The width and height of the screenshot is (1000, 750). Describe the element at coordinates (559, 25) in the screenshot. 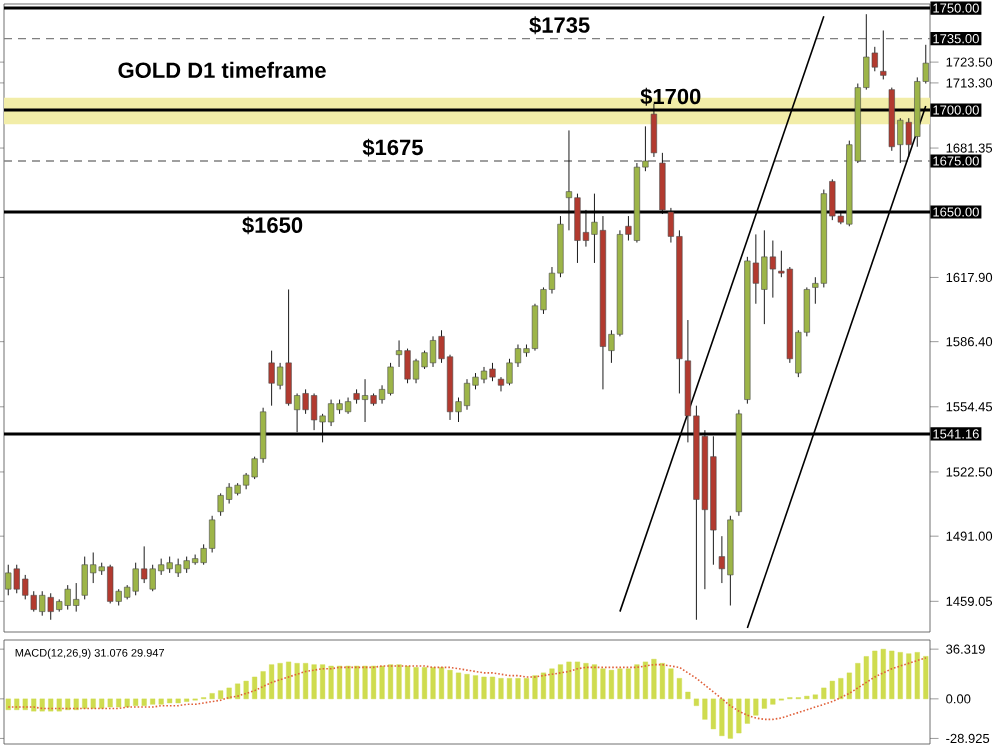

I see `annotation: $1735` at that location.